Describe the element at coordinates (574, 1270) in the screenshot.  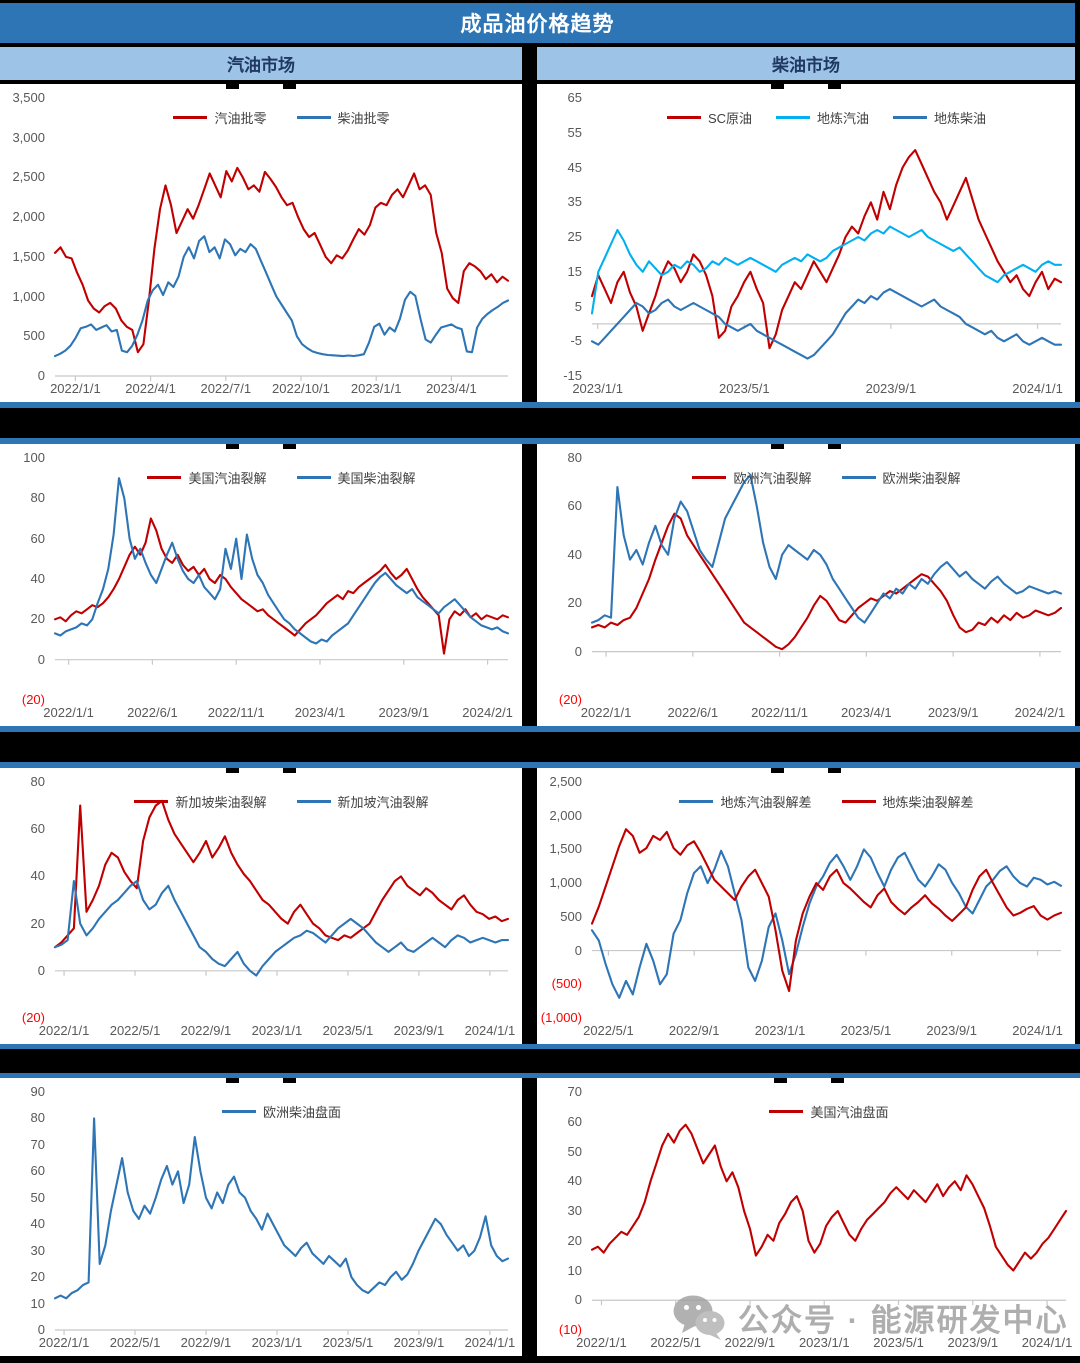
I see `y-axis-tick-label: 10` at that location.